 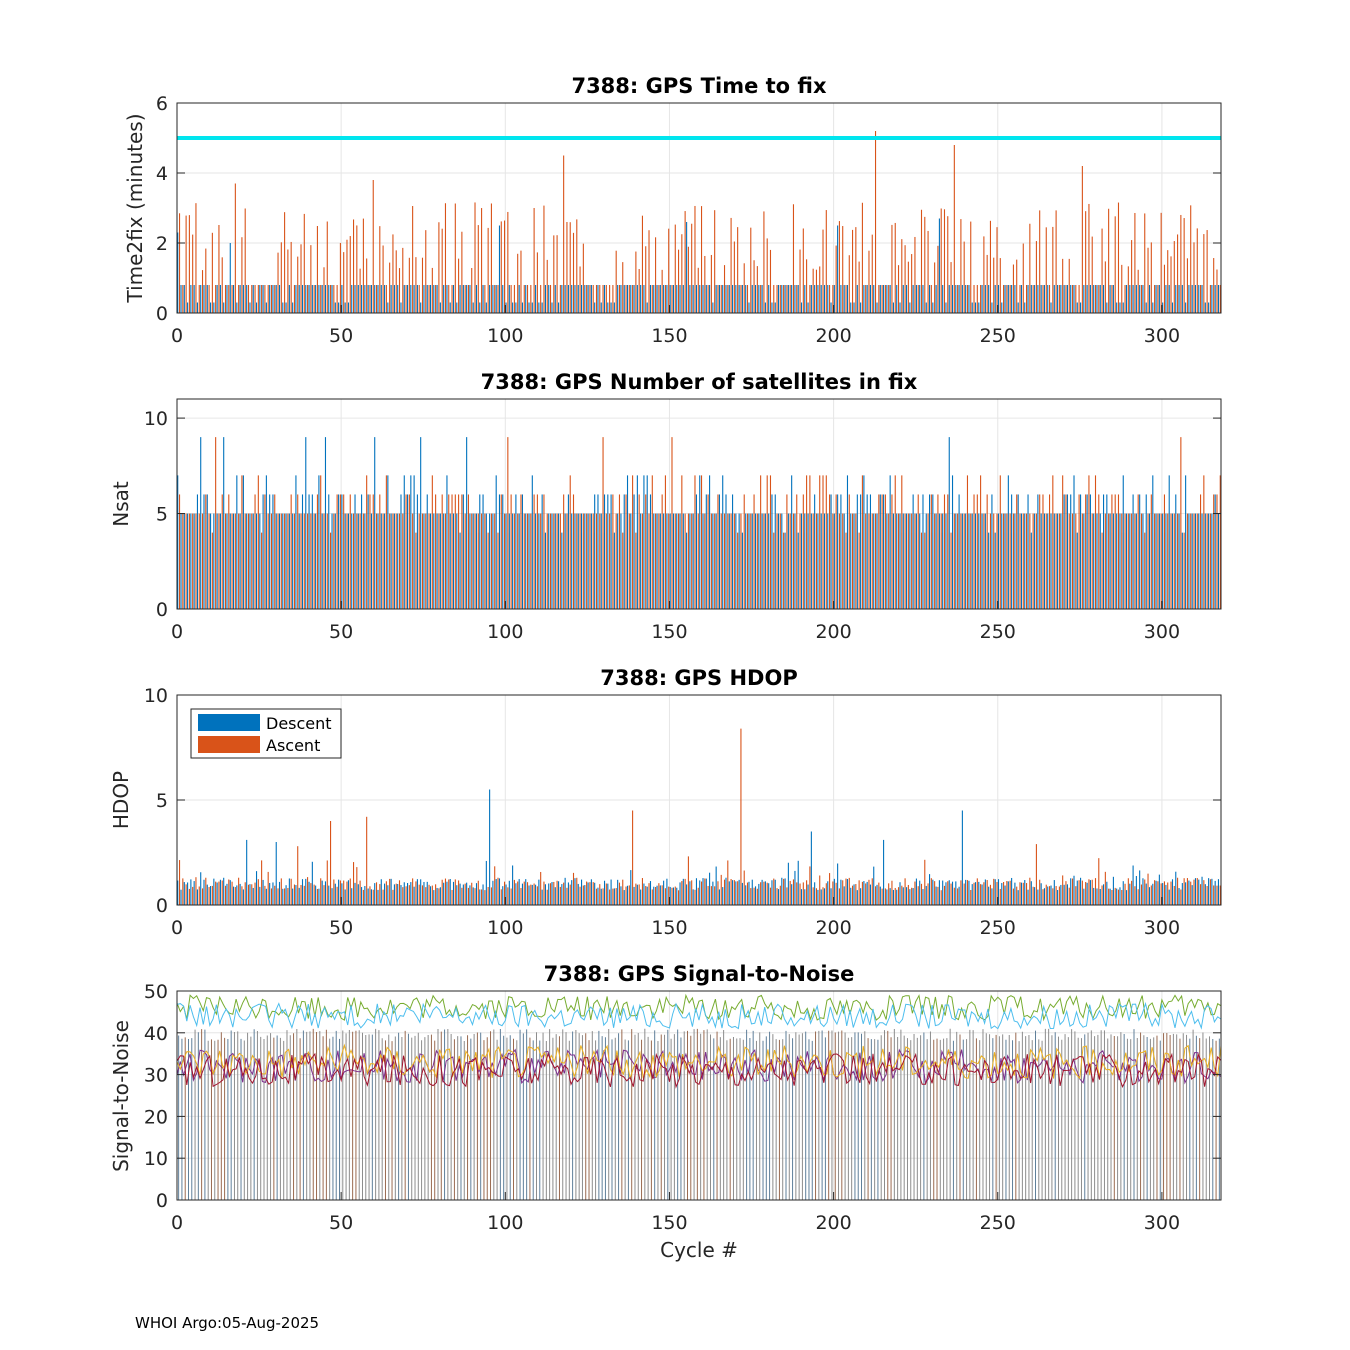 I want to click on y-axis-label: HDOP, so click(x=121, y=800).